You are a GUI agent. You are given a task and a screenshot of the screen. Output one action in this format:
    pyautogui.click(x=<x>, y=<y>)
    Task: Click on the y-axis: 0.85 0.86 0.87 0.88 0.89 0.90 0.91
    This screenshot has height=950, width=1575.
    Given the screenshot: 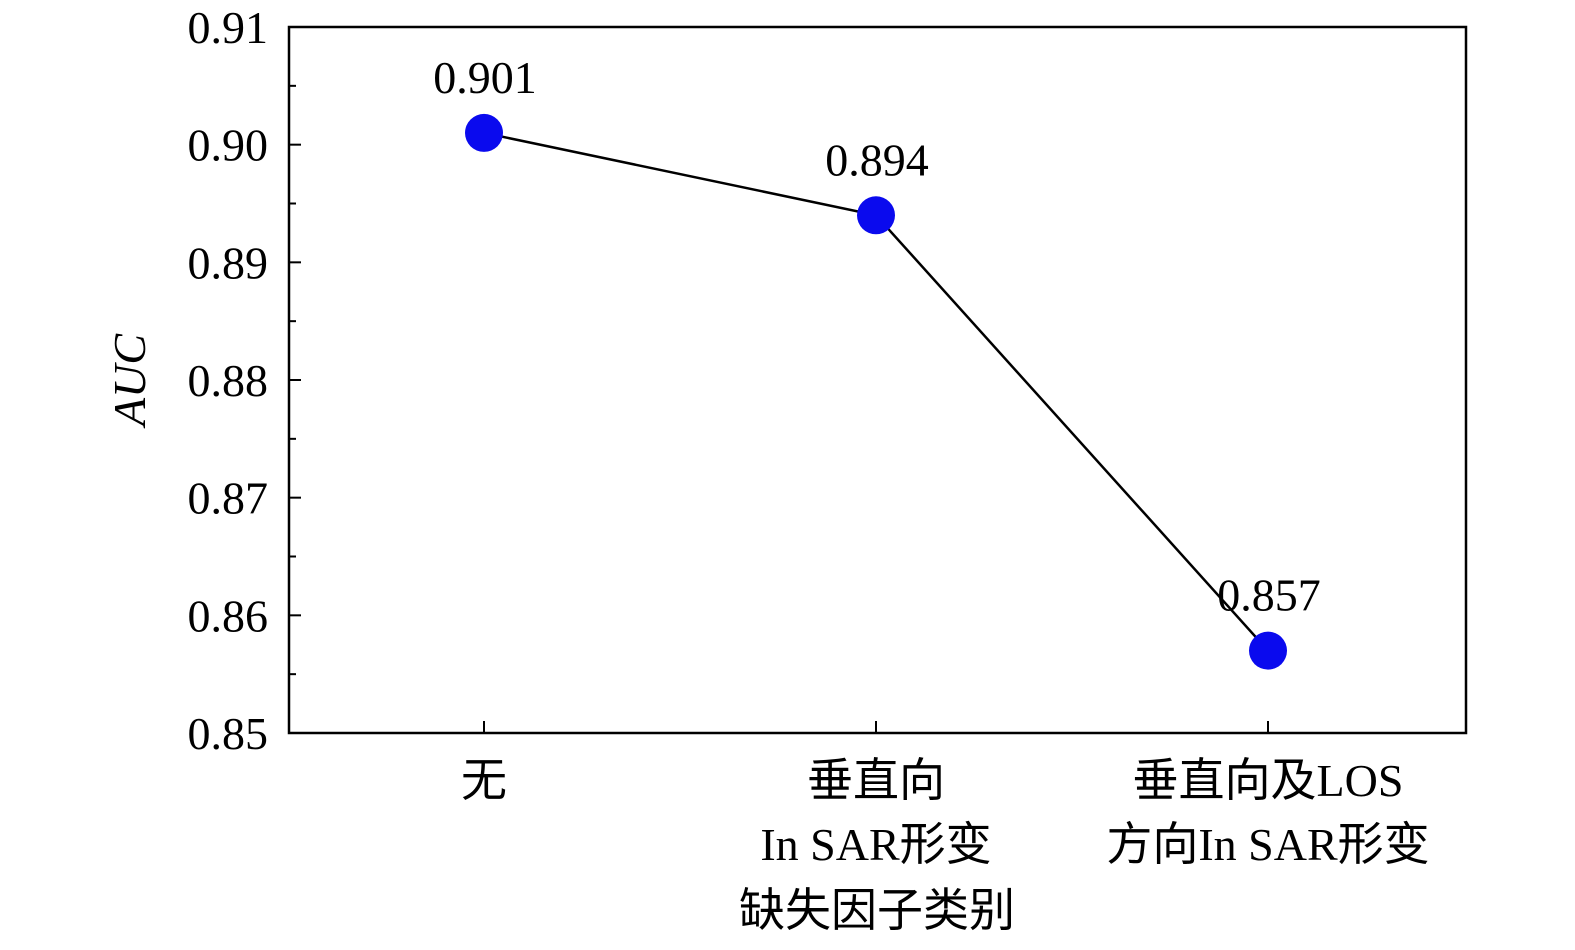 What is the action you would take?
    pyautogui.click(x=244, y=380)
    